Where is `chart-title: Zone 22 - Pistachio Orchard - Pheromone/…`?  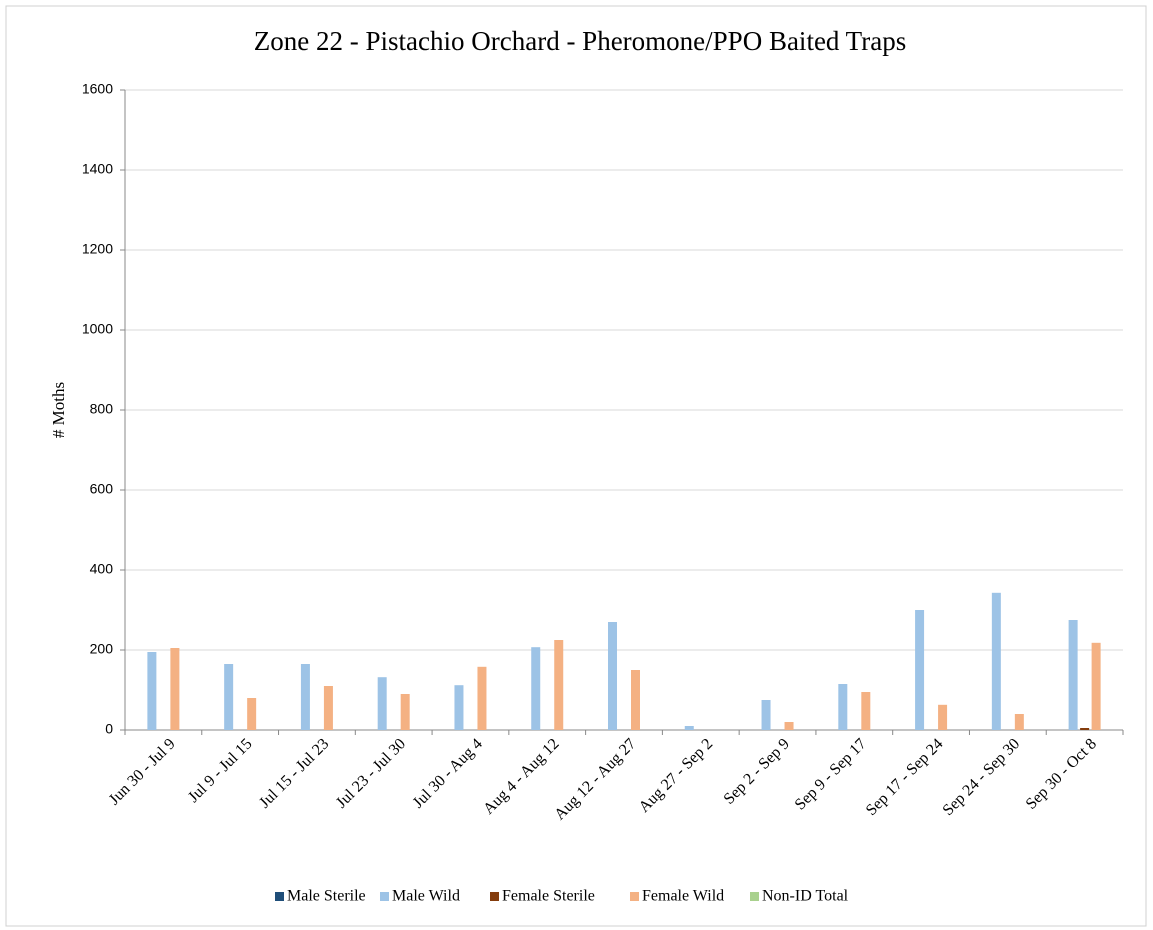 chart-title: Zone 22 - Pistachio Orchard - Pheromone/… is located at coordinates (580, 41).